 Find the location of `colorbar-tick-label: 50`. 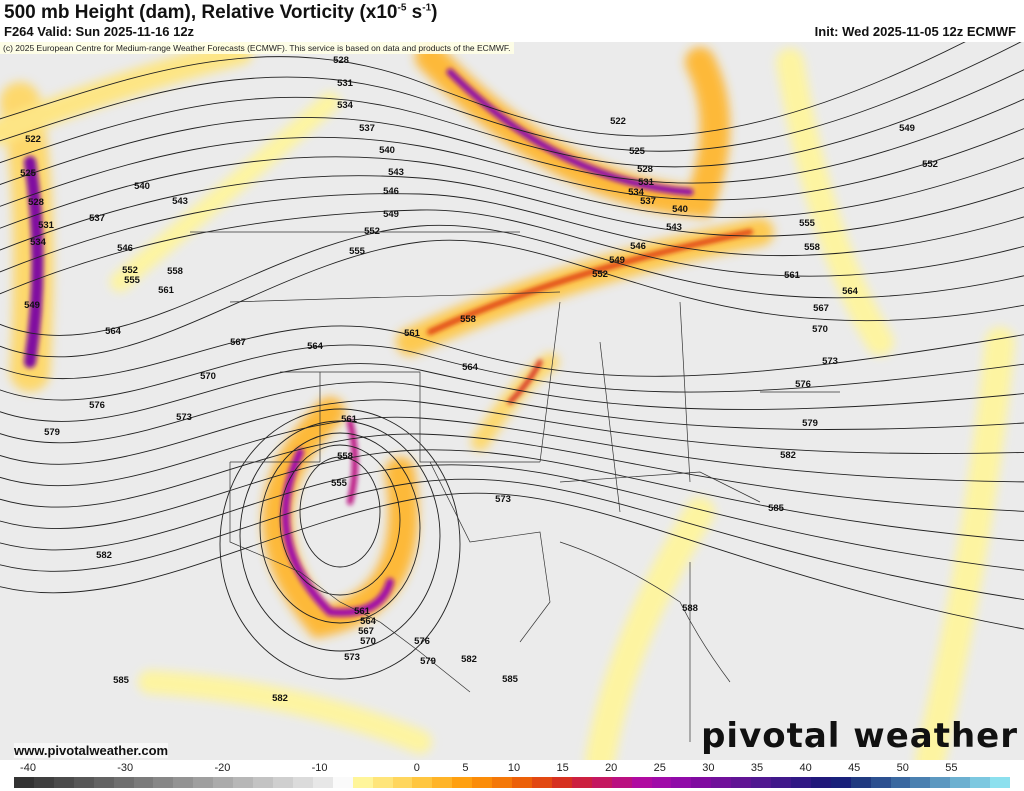

colorbar-tick-label: 50 is located at coordinates (902, 768).